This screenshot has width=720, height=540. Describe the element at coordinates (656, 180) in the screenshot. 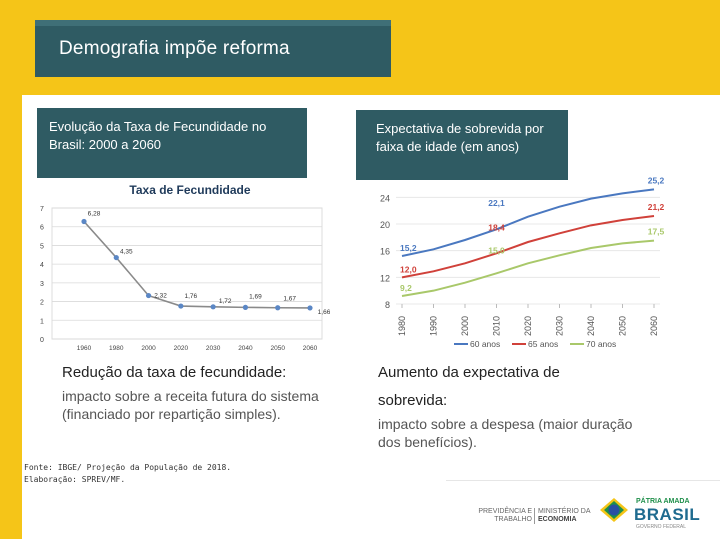

I see `survival-data-label: 25,2` at that location.